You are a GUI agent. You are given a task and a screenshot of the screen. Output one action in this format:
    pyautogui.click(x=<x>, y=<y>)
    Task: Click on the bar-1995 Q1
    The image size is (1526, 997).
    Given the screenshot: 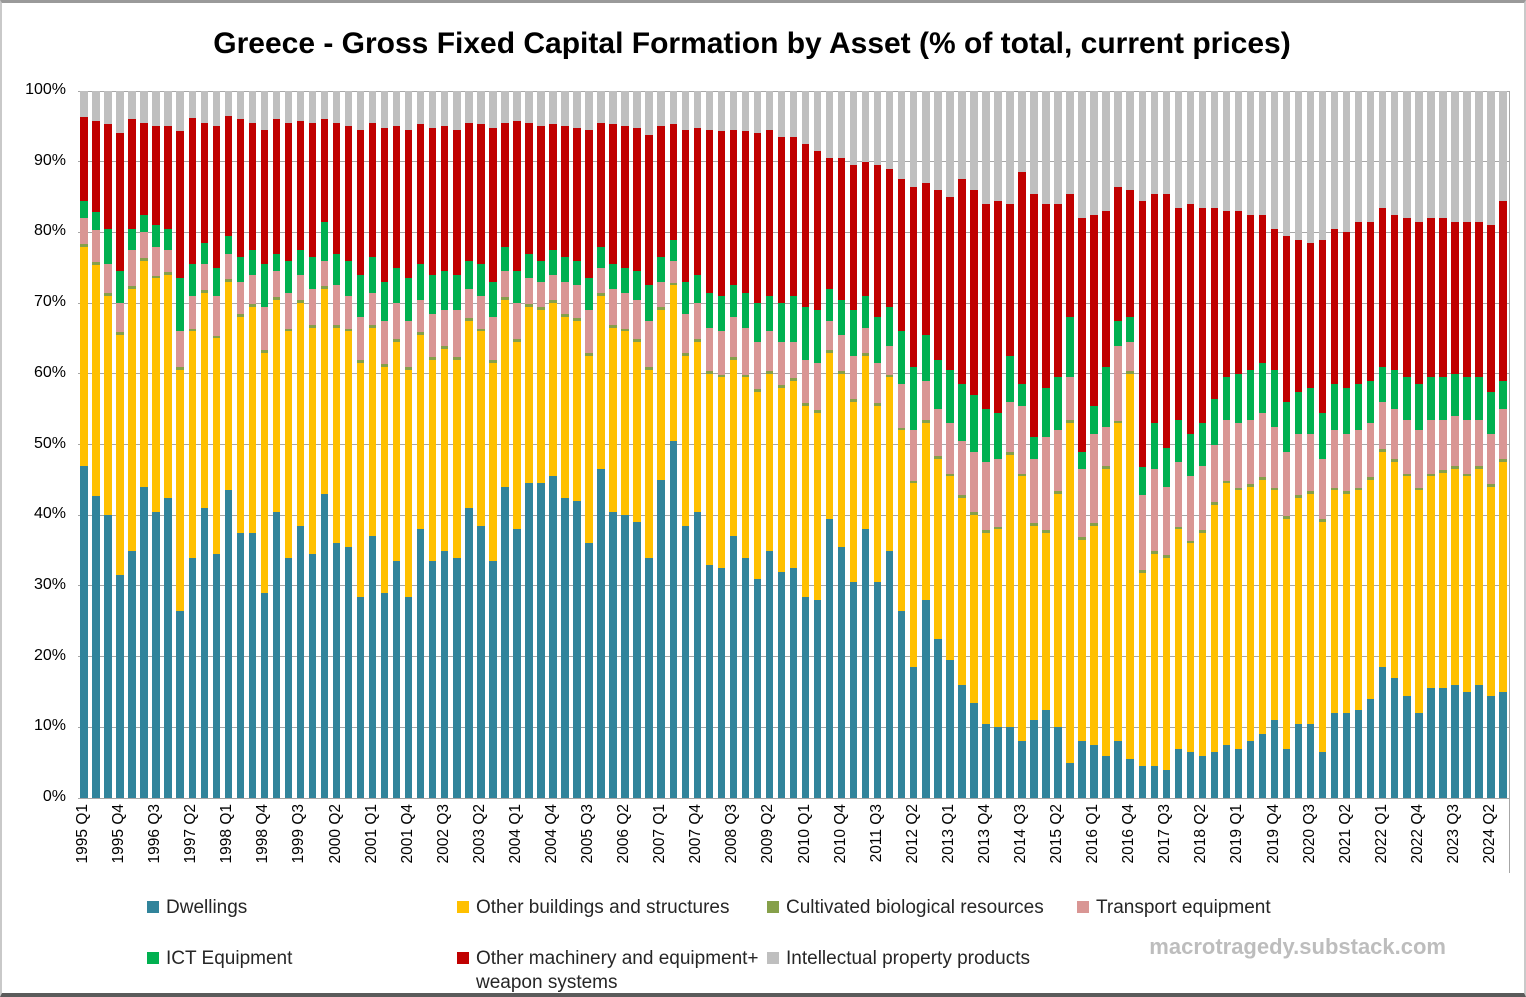 What is the action you would take?
    pyautogui.click(x=84, y=444)
    